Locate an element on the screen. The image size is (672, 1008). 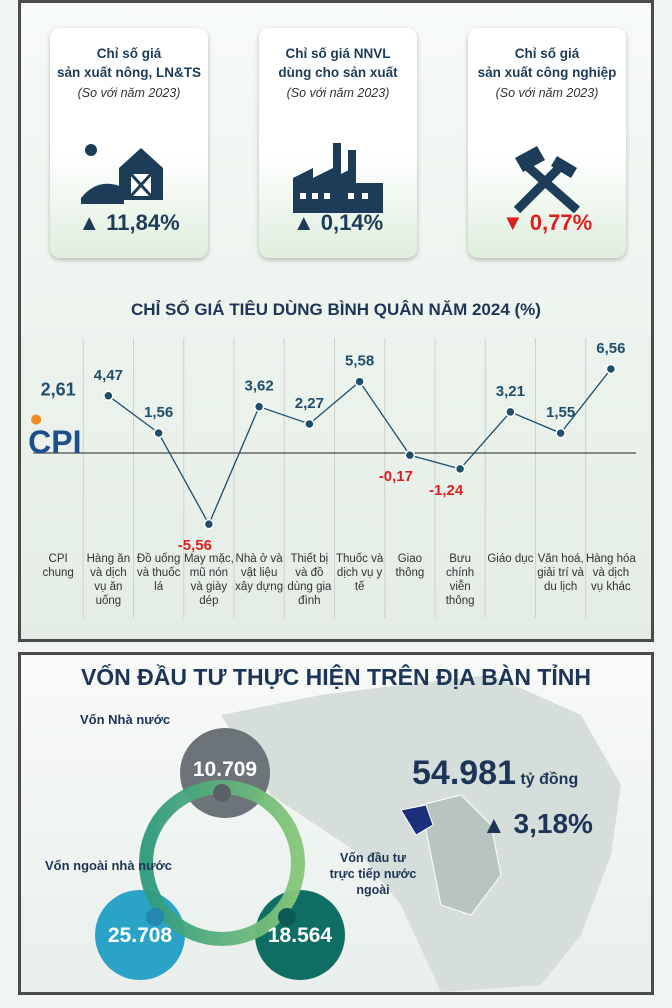
x-tick-label: Thiết bị và đồ dùng gia đình is located at coordinates (309, 580).